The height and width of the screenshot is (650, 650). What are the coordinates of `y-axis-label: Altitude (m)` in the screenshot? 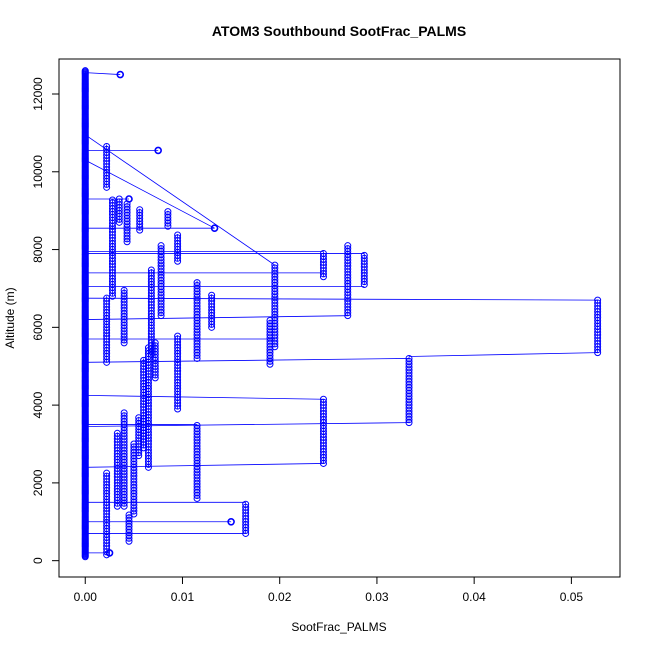 It's located at (10, 317).